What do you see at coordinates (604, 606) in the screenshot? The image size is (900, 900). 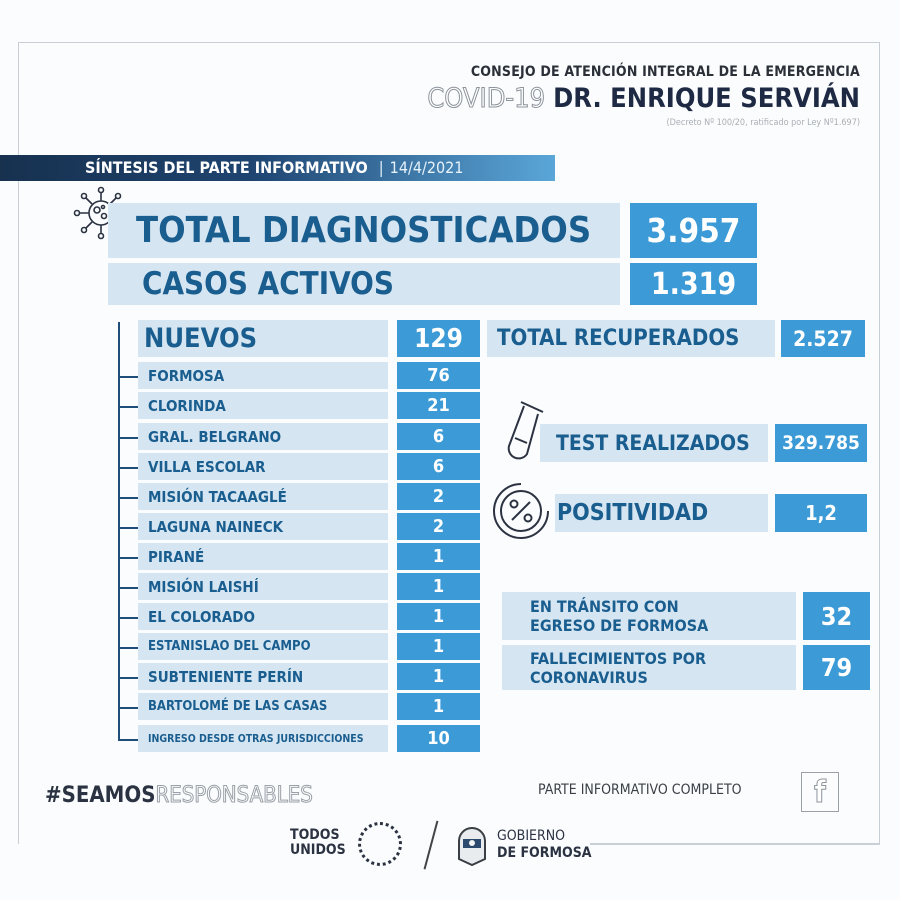 I see `transito-line1: EN TRÁNSITO CON` at bounding box center [604, 606].